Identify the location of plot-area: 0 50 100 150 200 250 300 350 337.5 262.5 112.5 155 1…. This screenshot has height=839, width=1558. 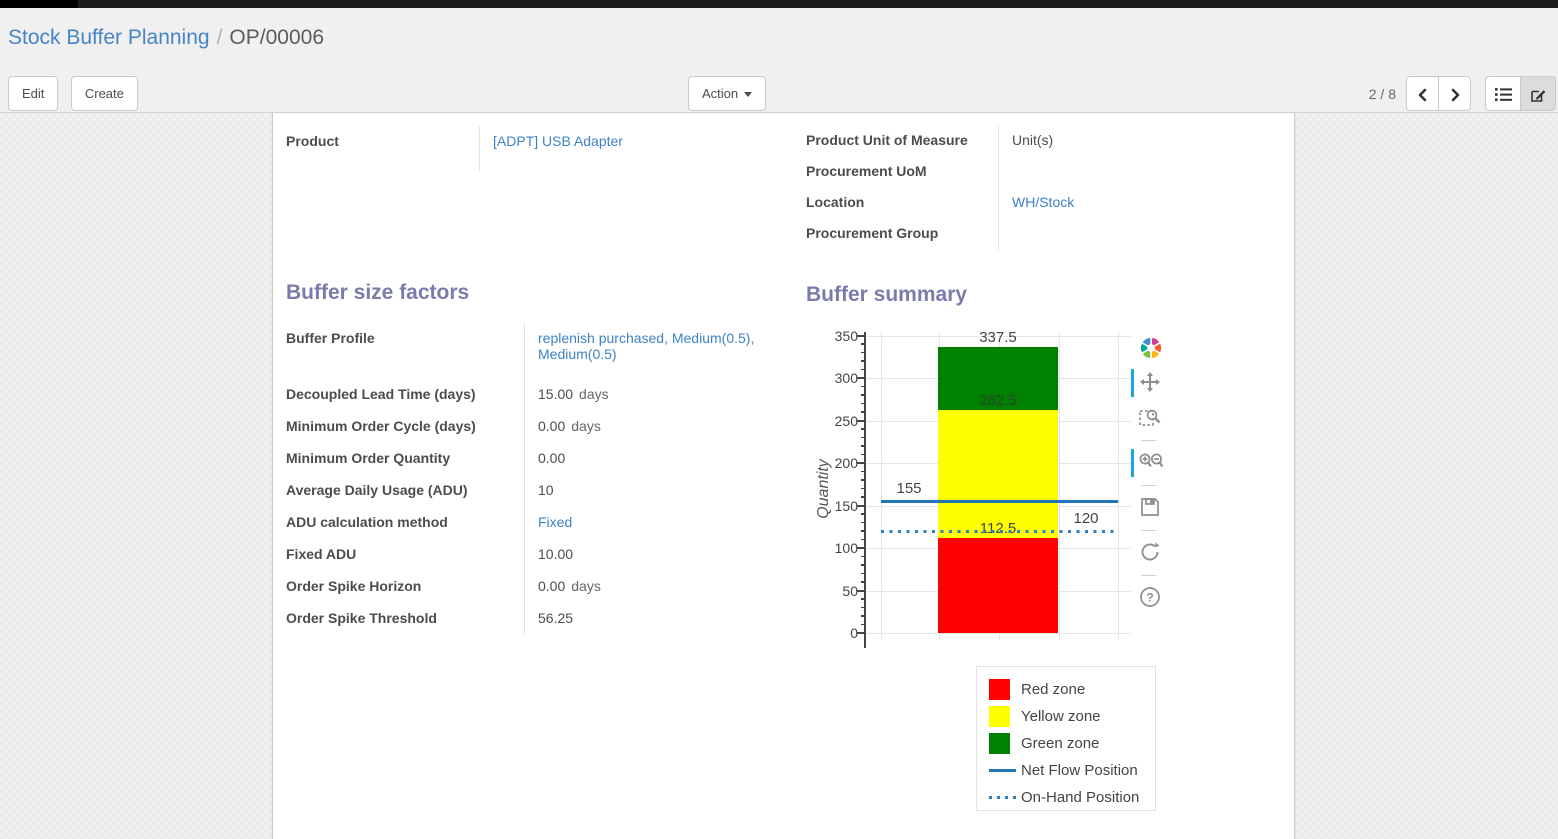
(983, 488).